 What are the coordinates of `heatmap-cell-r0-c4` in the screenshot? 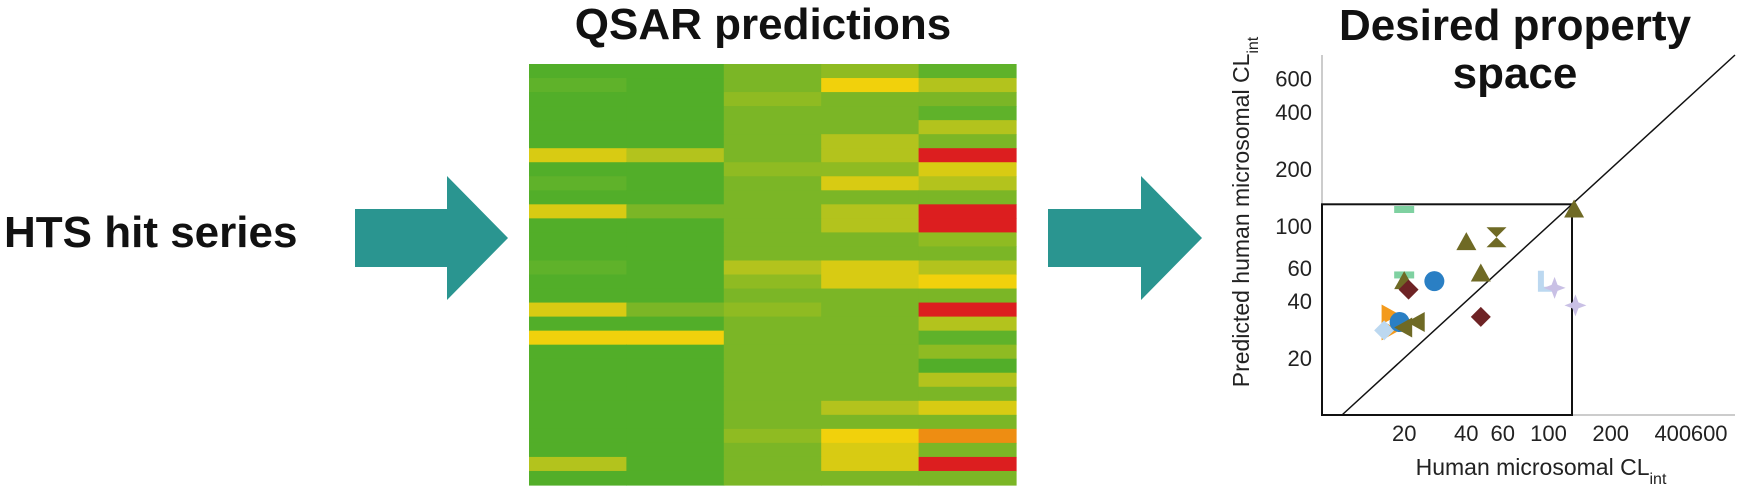 It's located at (967, 71).